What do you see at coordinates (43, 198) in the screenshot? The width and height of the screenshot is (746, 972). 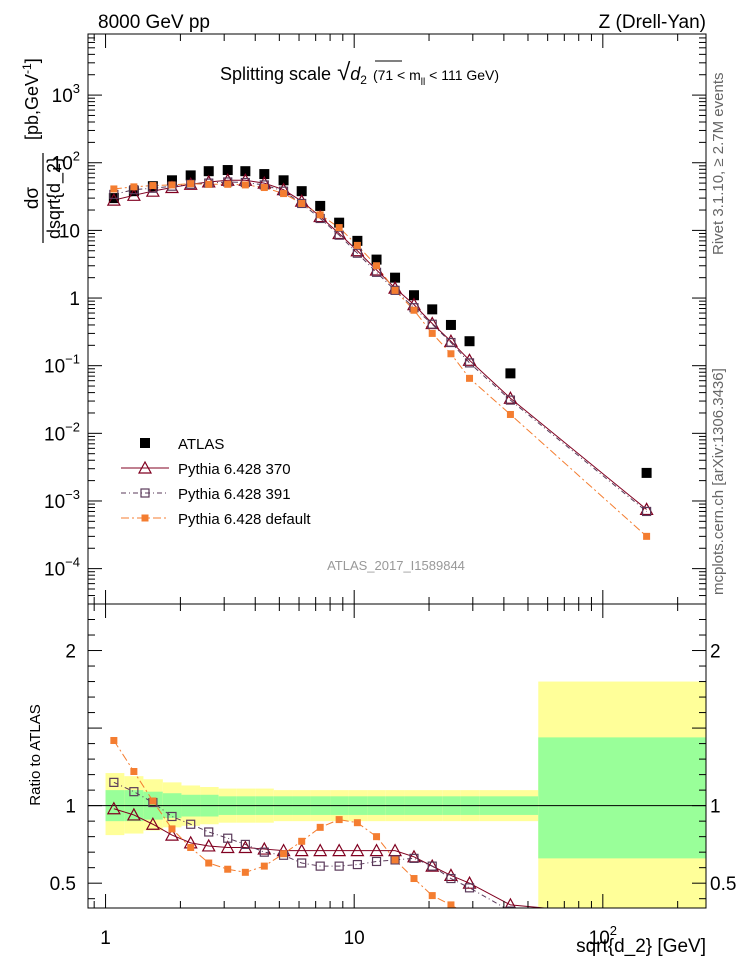 I see `main-ylabel: dσ dsqrt{d_2}` at bounding box center [43, 198].